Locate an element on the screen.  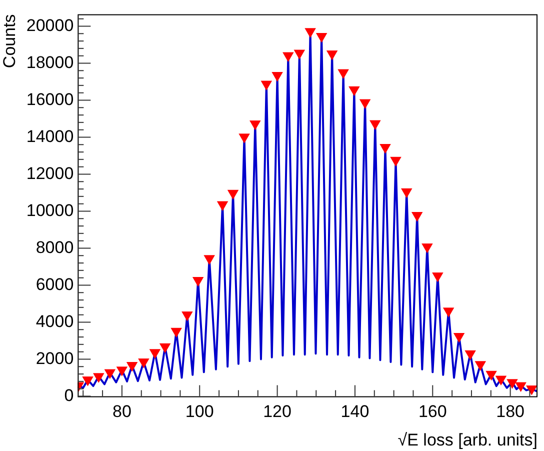
y-axis-title: Counts is located at coordinates (9, 41).